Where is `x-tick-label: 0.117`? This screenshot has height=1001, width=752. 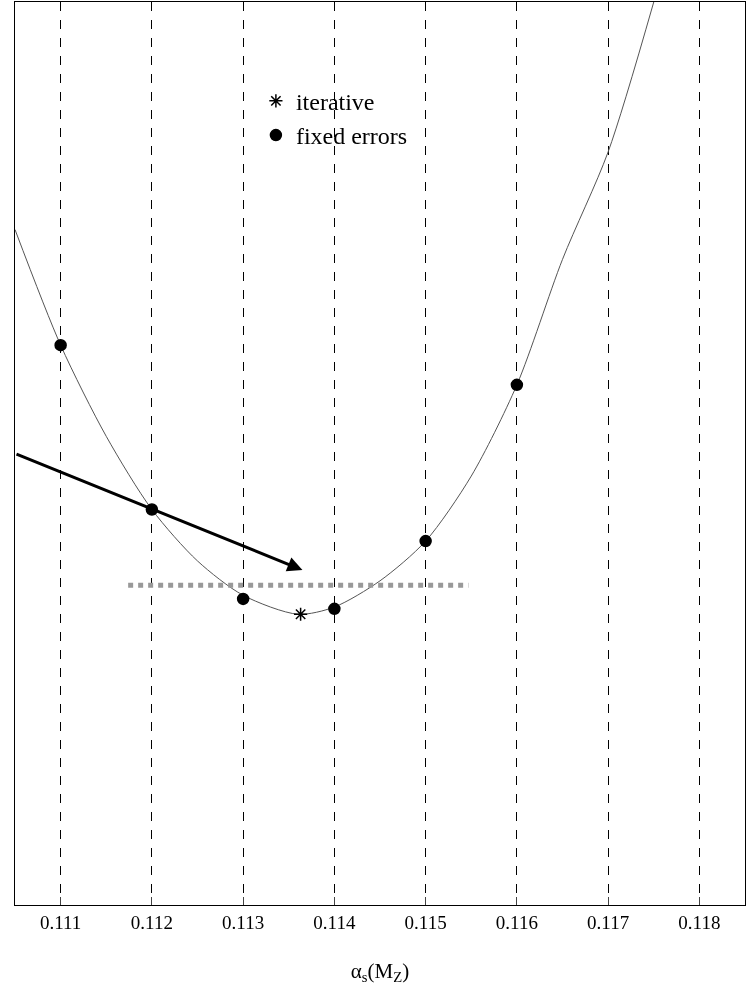 x-tick-label: 0.117 is located at coordinates (608, 922).